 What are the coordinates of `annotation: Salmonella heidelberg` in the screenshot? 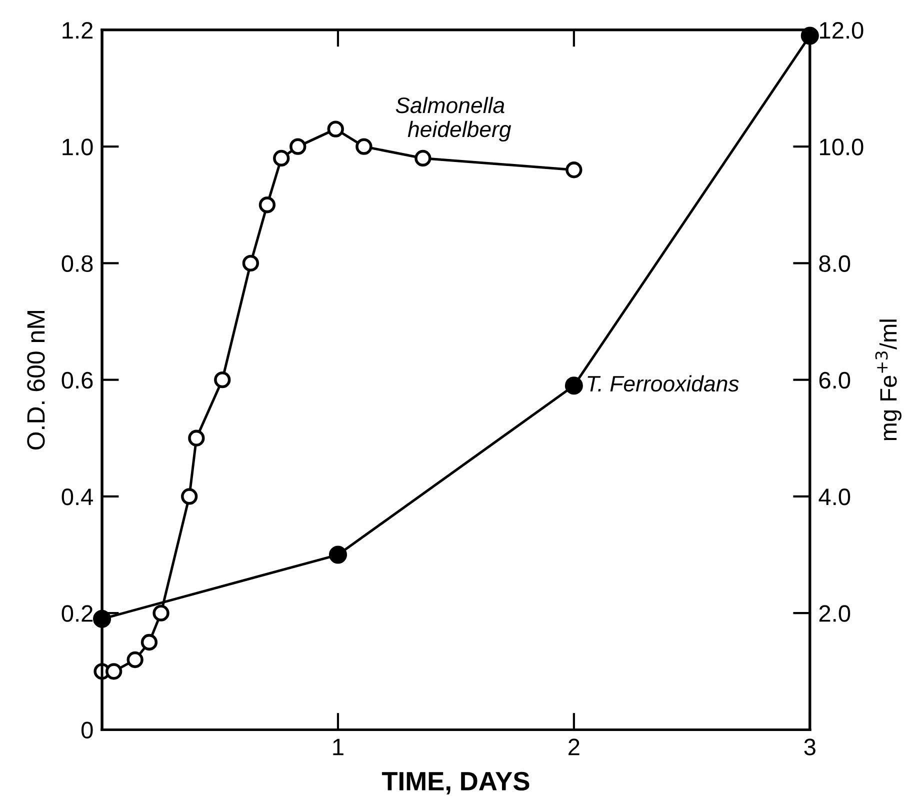 It's located at (454, 119).